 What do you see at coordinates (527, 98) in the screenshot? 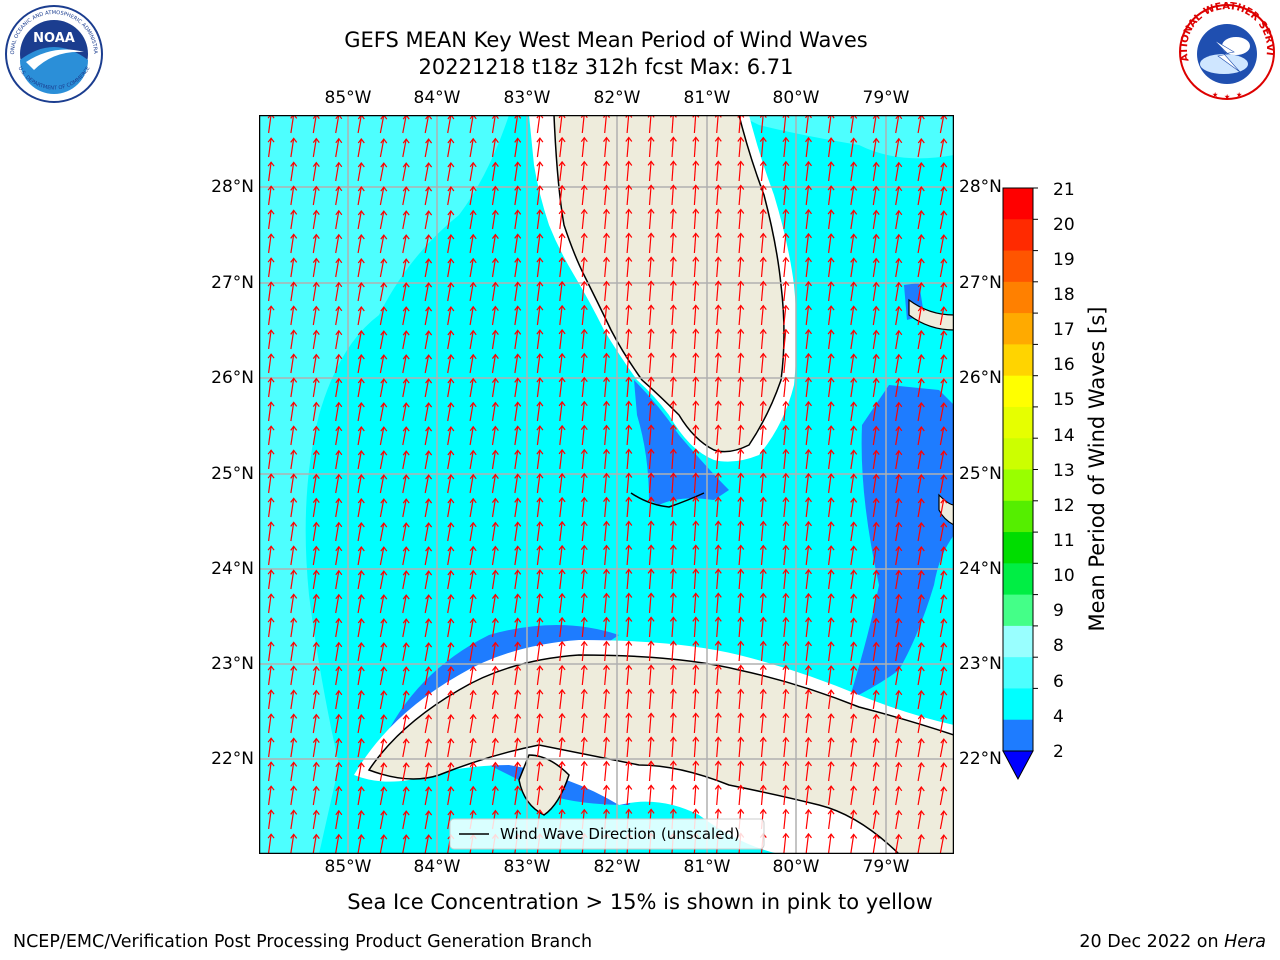
I see `lon-tick-top-2: 83°W` at bounding box center [527, 98].